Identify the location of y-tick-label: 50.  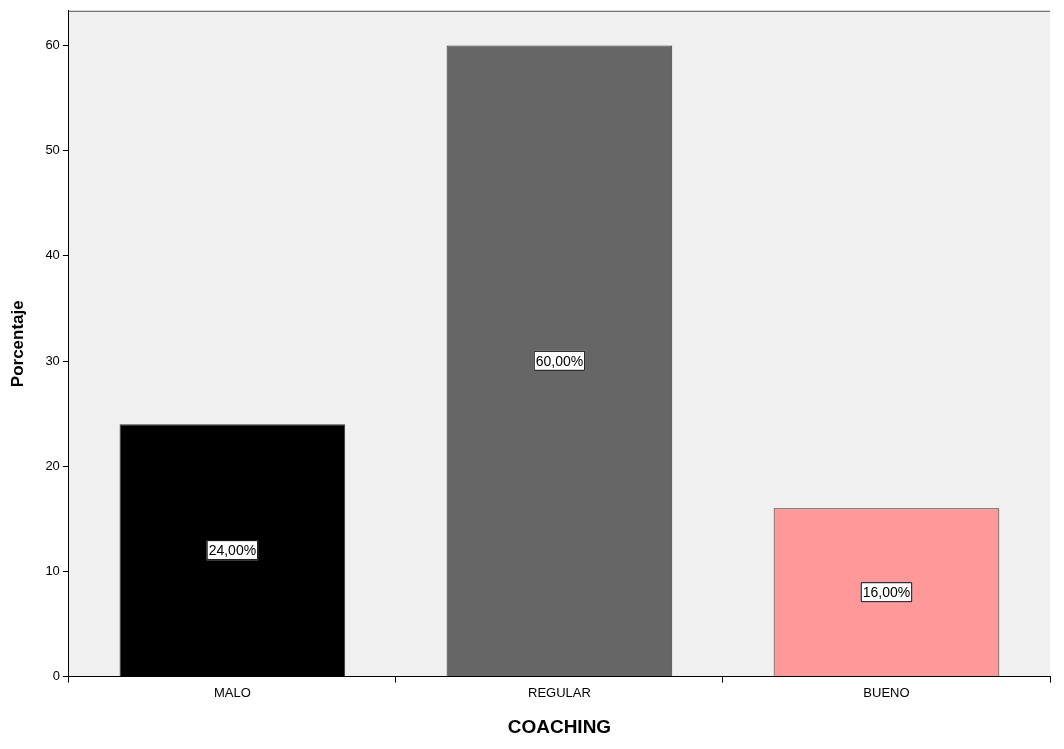
(52, 150).